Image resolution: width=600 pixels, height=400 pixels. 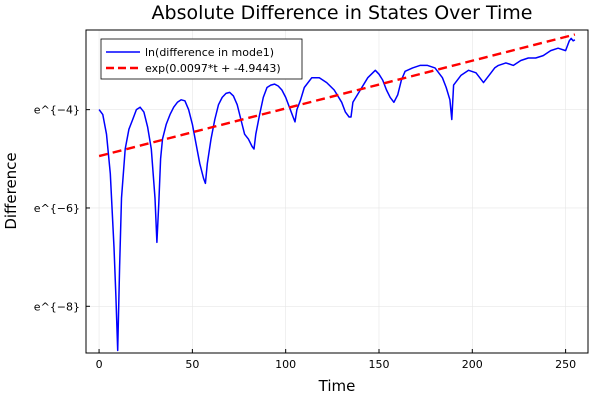 I want to click on x-tick-label: 200, so click(x=472, y=364).